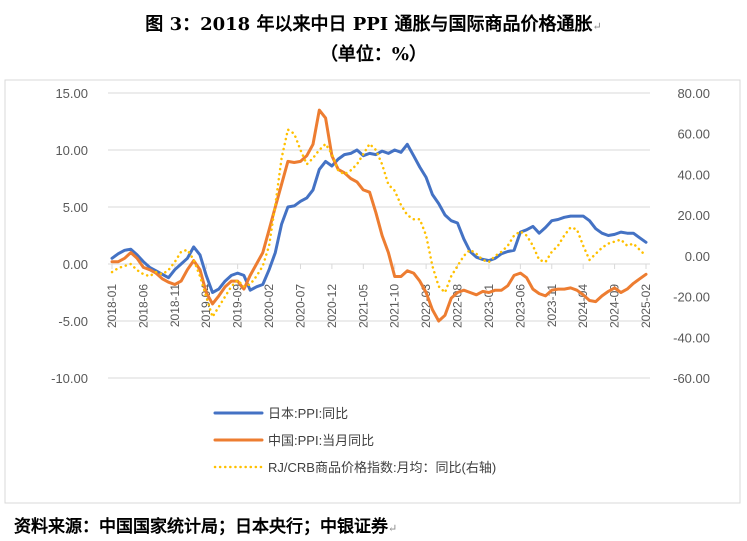  I want to click on x-tick-label: 2020-07, so click(300, 306).